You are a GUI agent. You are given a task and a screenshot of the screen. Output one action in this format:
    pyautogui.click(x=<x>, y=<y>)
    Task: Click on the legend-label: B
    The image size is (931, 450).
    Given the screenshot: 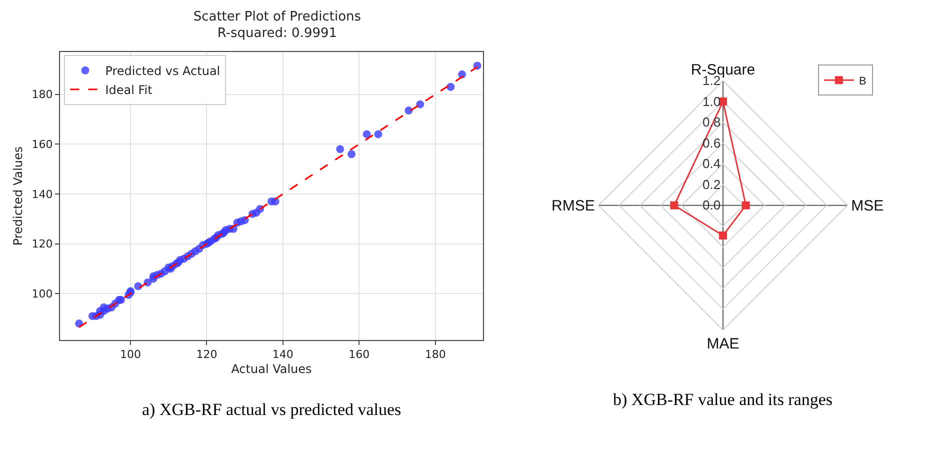 What is the action you would take?
    pyautogui.click(x=862, y=81)
    